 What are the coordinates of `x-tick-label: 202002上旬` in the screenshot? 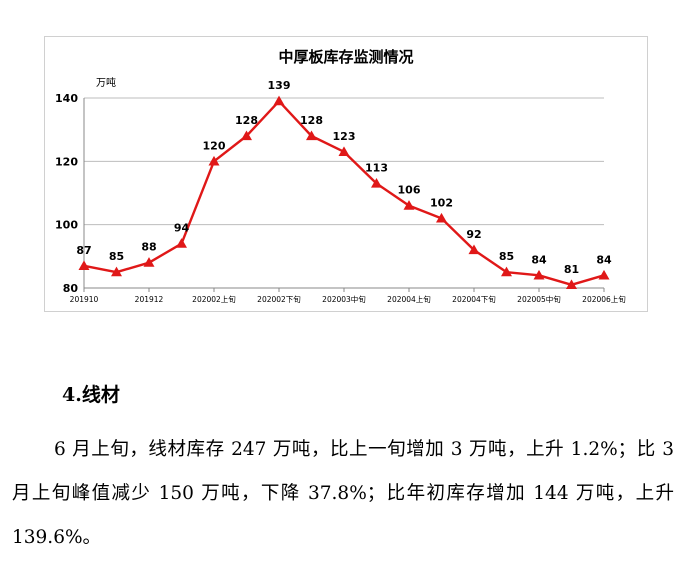 It's located at (214, 299).